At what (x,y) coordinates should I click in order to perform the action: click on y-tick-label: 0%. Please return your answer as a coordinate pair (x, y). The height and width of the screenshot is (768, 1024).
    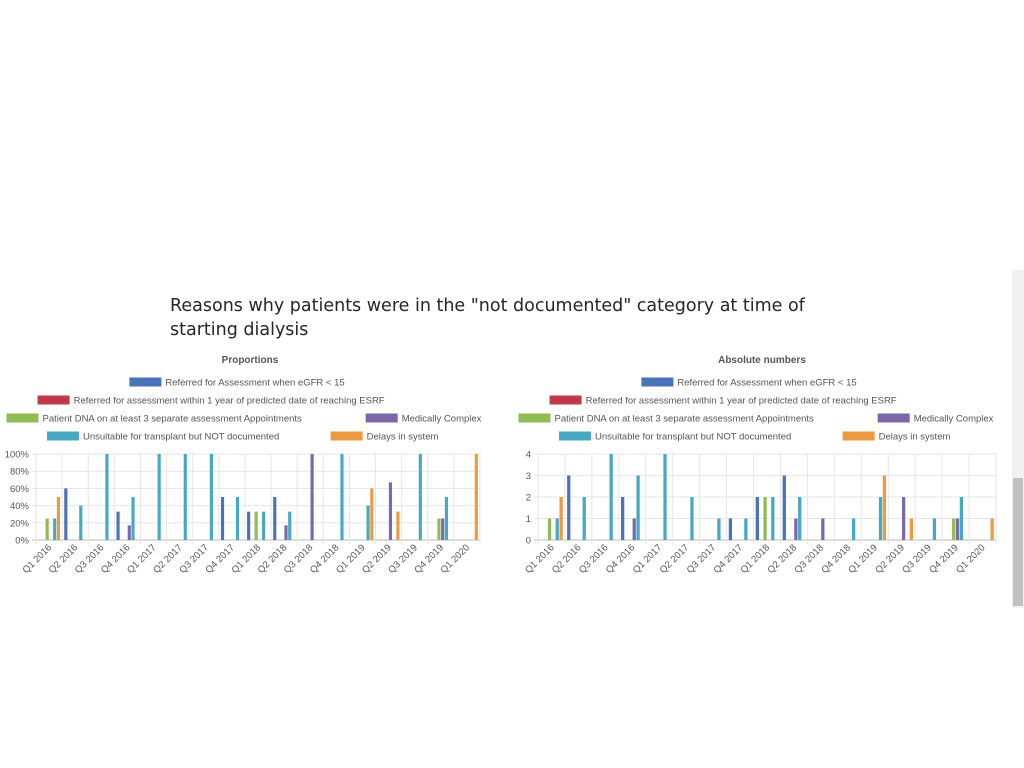
    Looking at the image, I should click on (22, 541).